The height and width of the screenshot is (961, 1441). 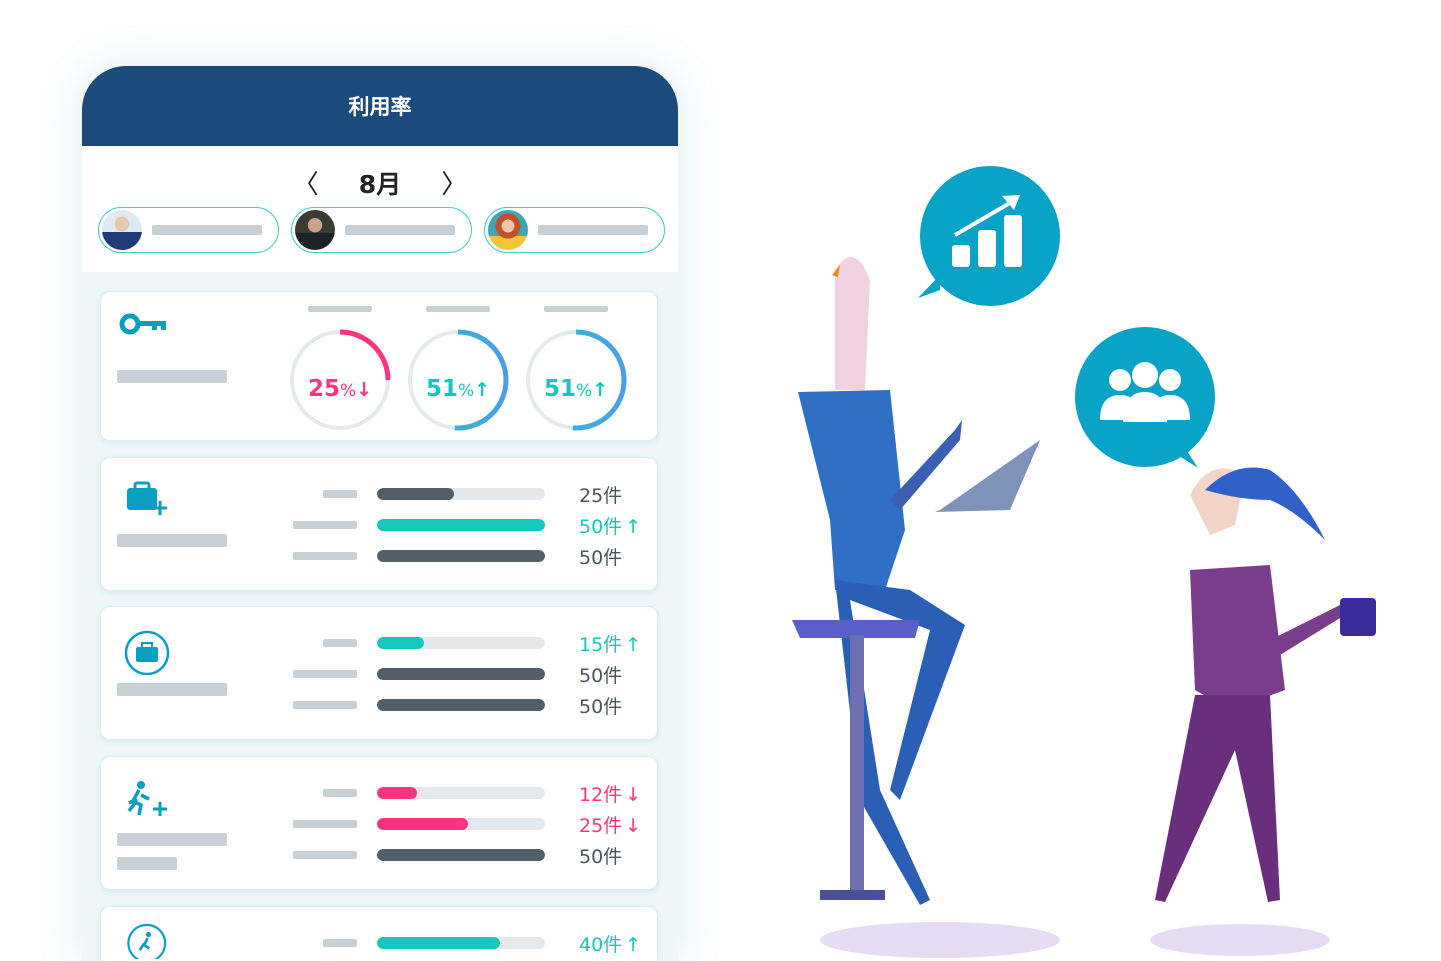 What do you see at coordinates (601, 794) in the screenshot?
I see `count-value: 12件` at bounding box center [601, 794].